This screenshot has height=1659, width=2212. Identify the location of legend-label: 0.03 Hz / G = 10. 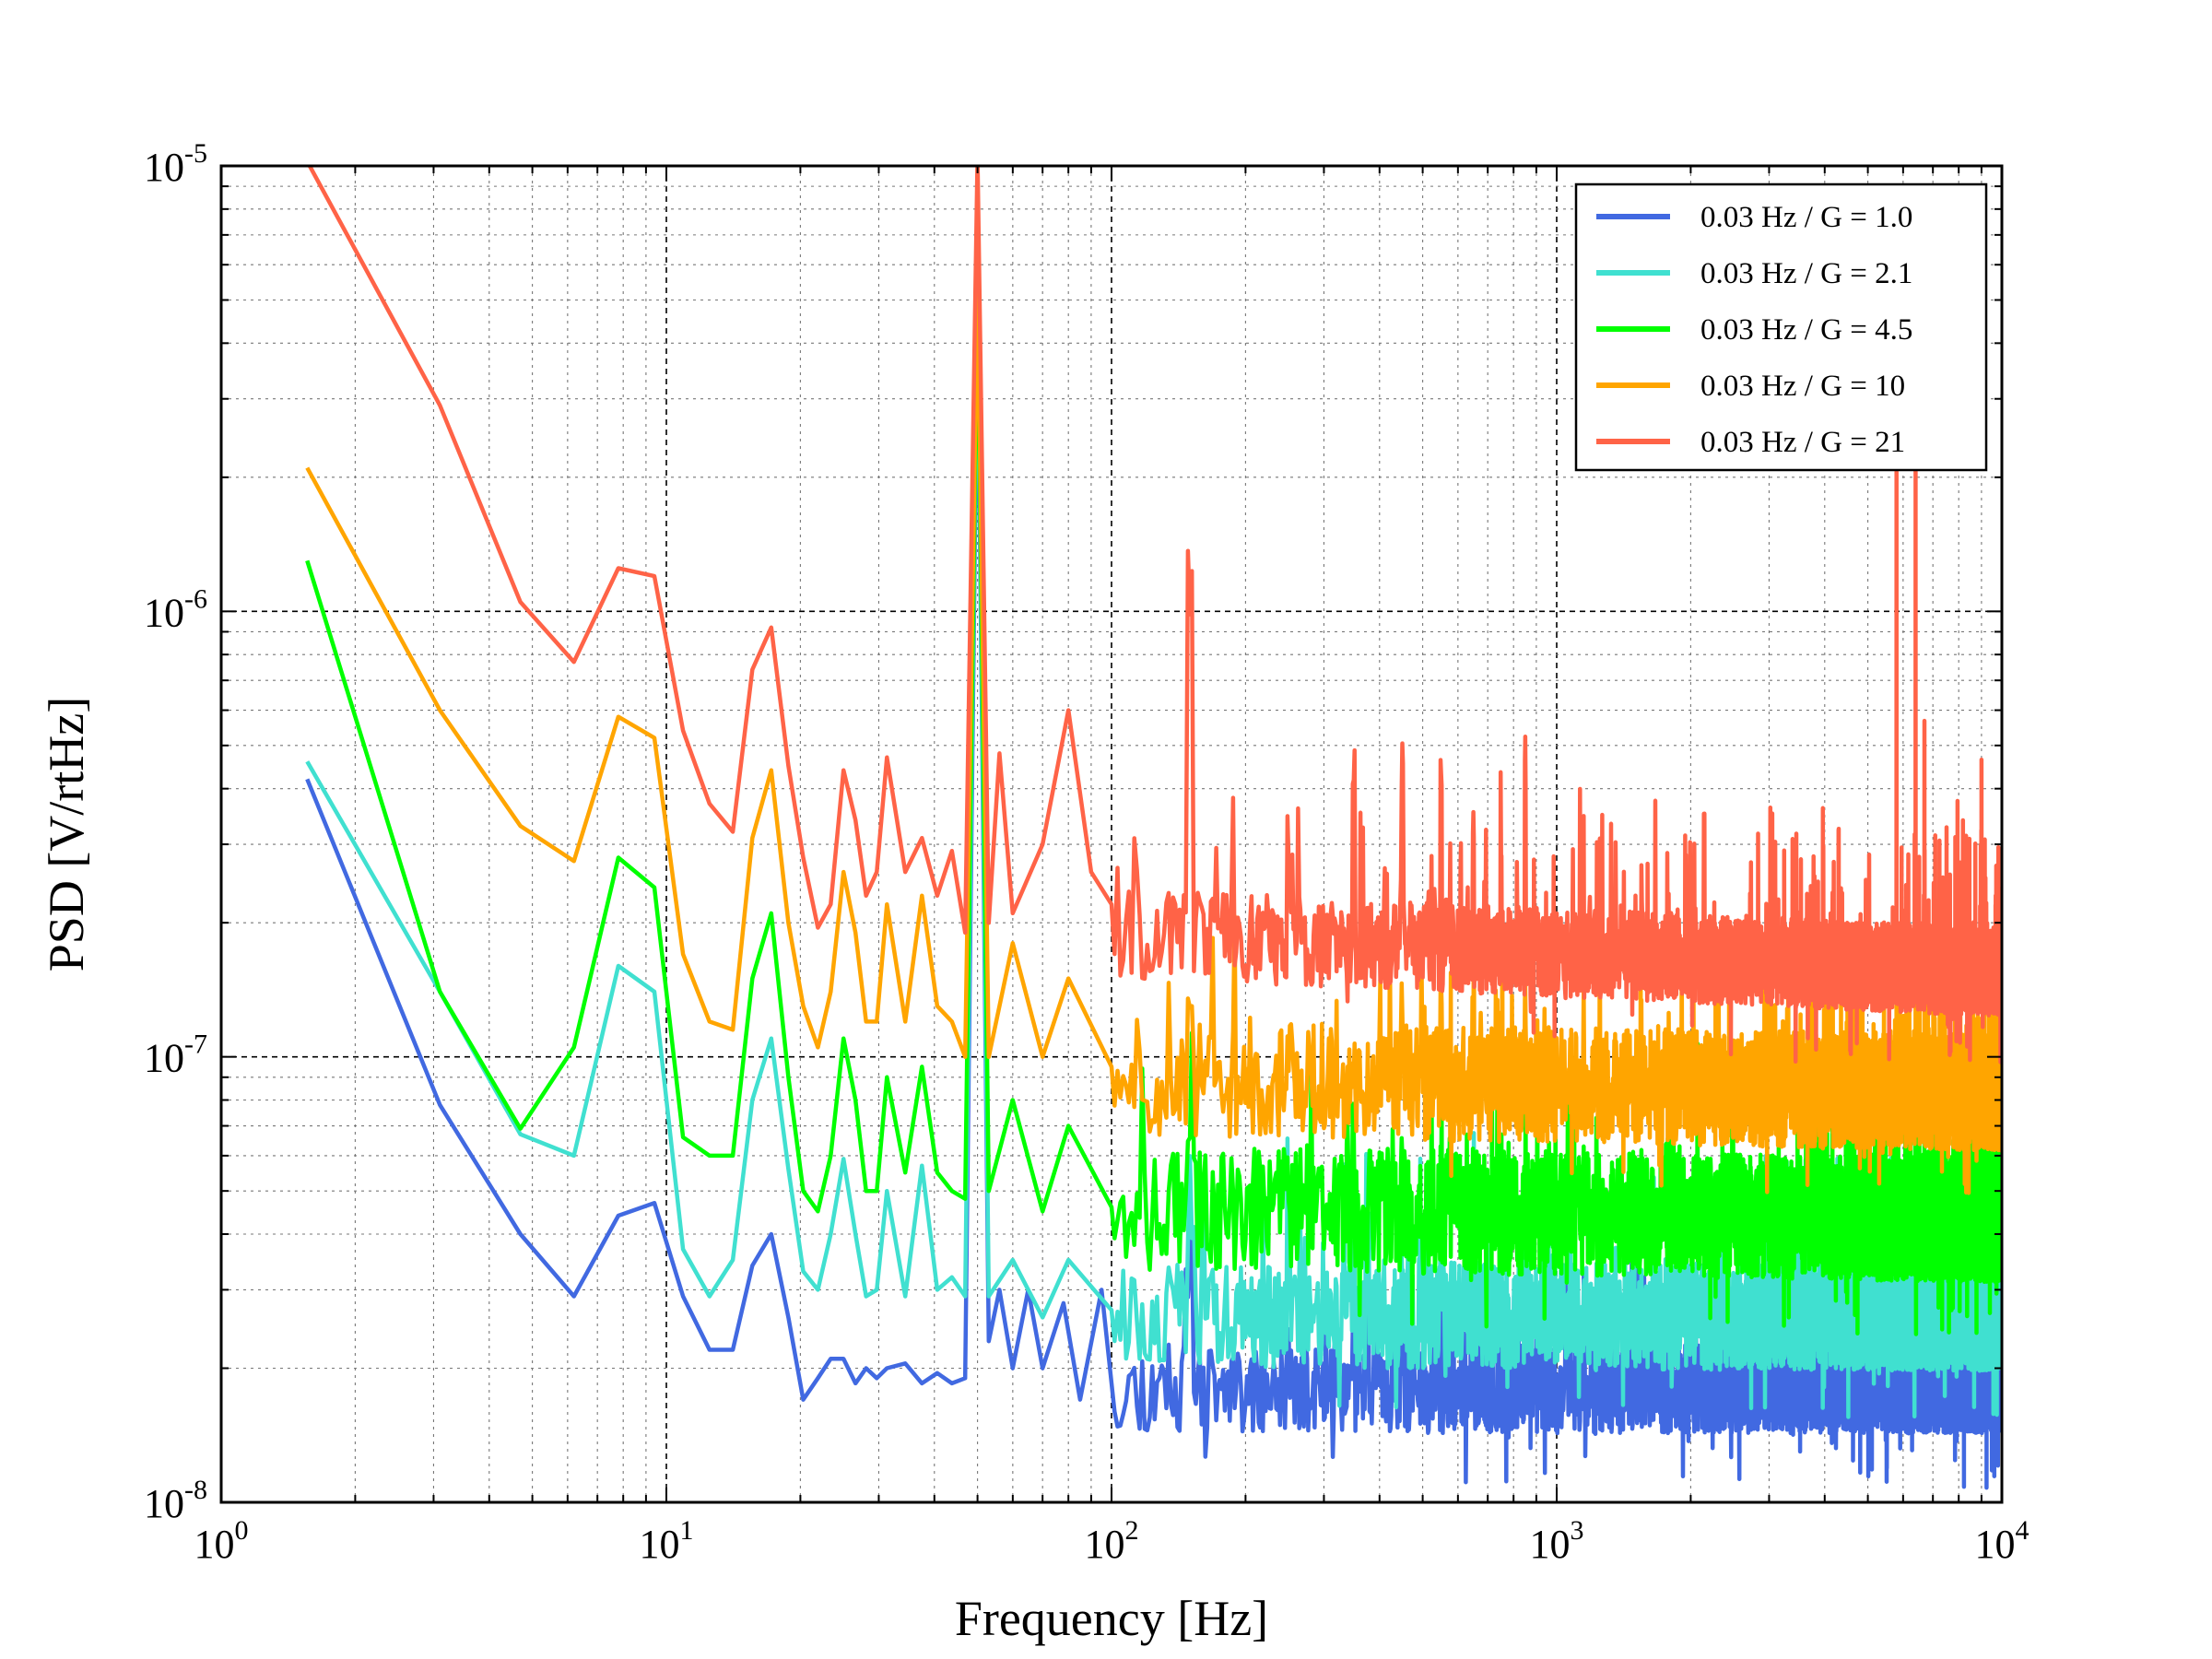
(1802, 386).